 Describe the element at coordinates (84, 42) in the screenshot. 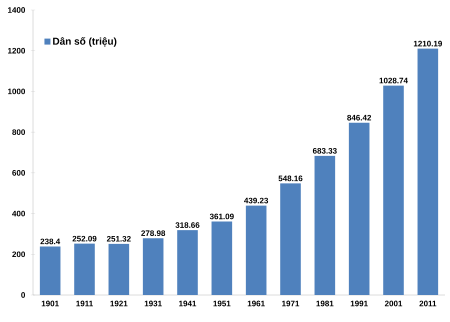

I see `legend-label: Dân số (triệu)` at that location.